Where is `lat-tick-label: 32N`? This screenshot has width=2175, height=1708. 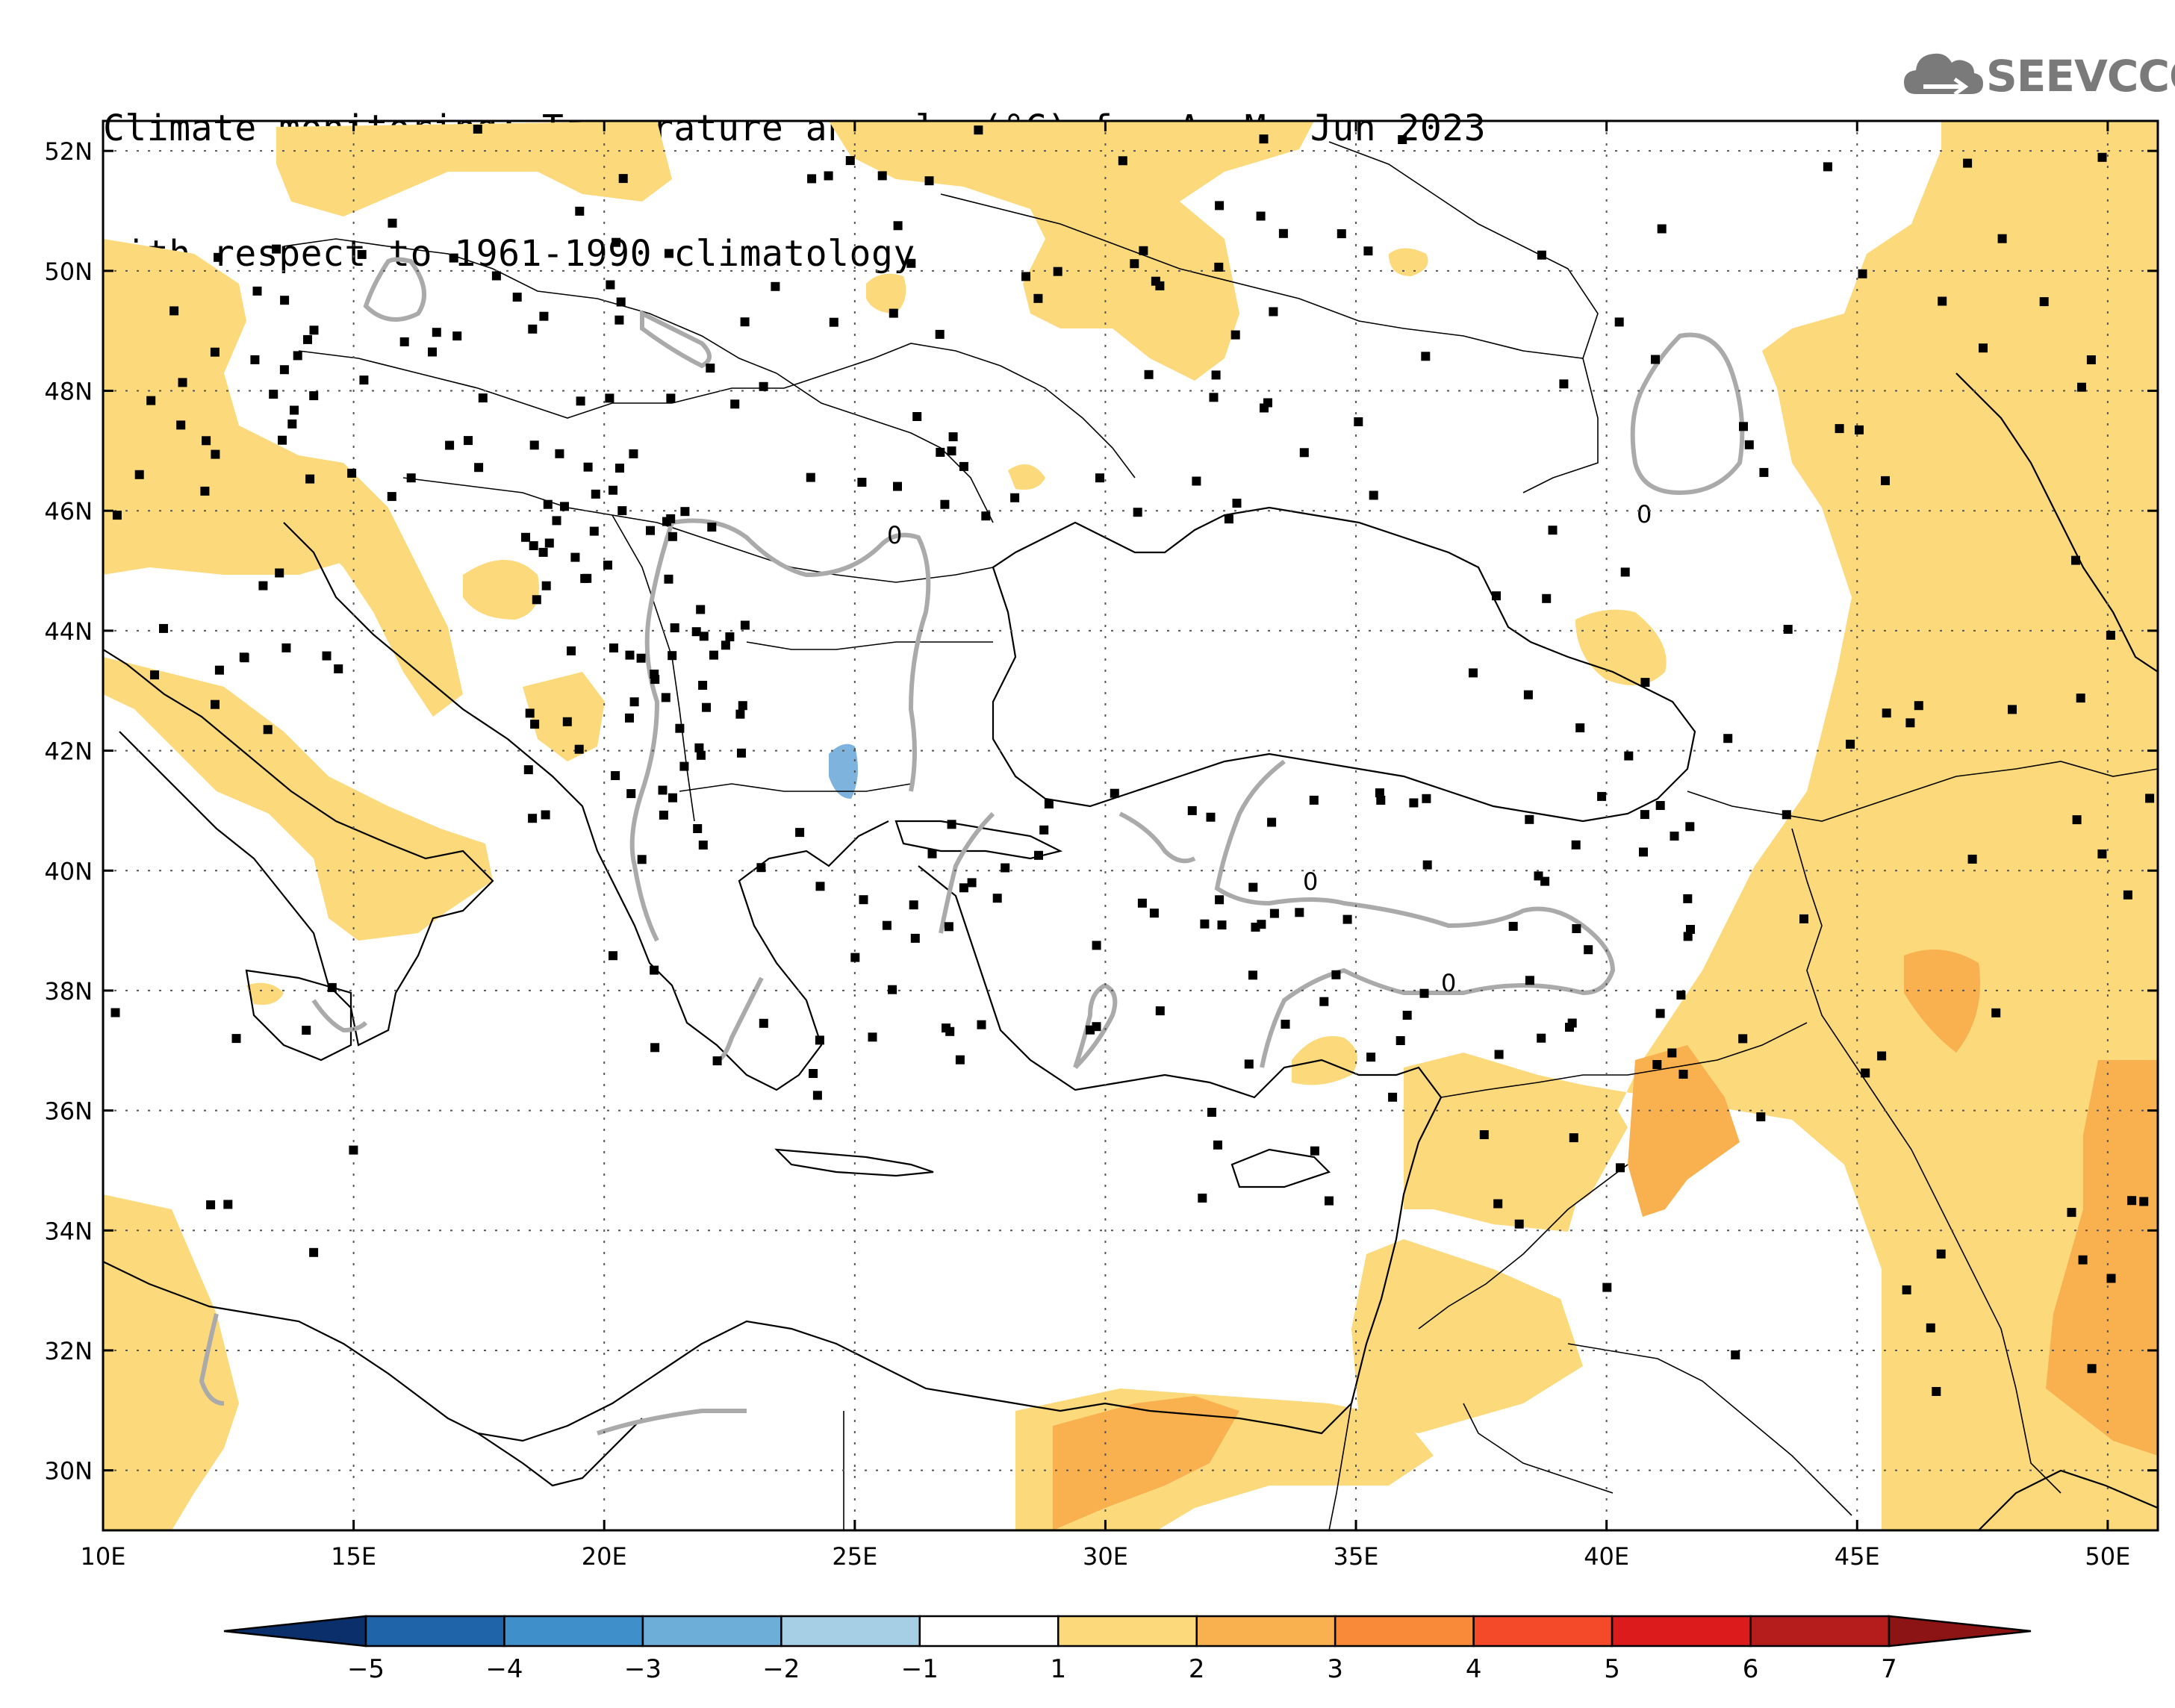 lat-tick-label: 32N is located at coordinates (68, 1351).